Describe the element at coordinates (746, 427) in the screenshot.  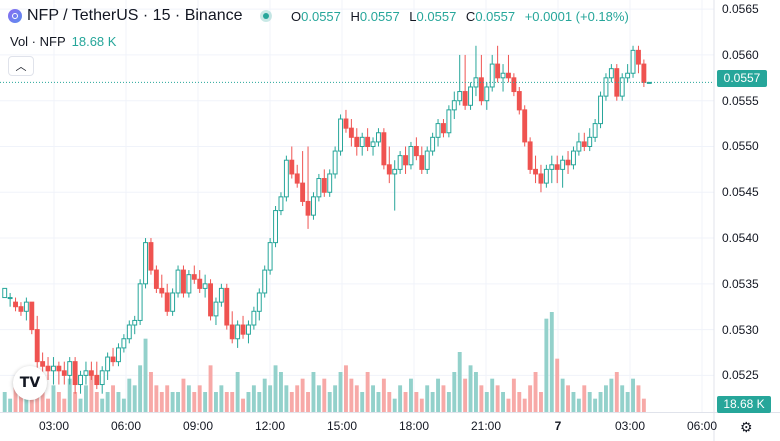
I see `settings-icon: ⚙` at that location.